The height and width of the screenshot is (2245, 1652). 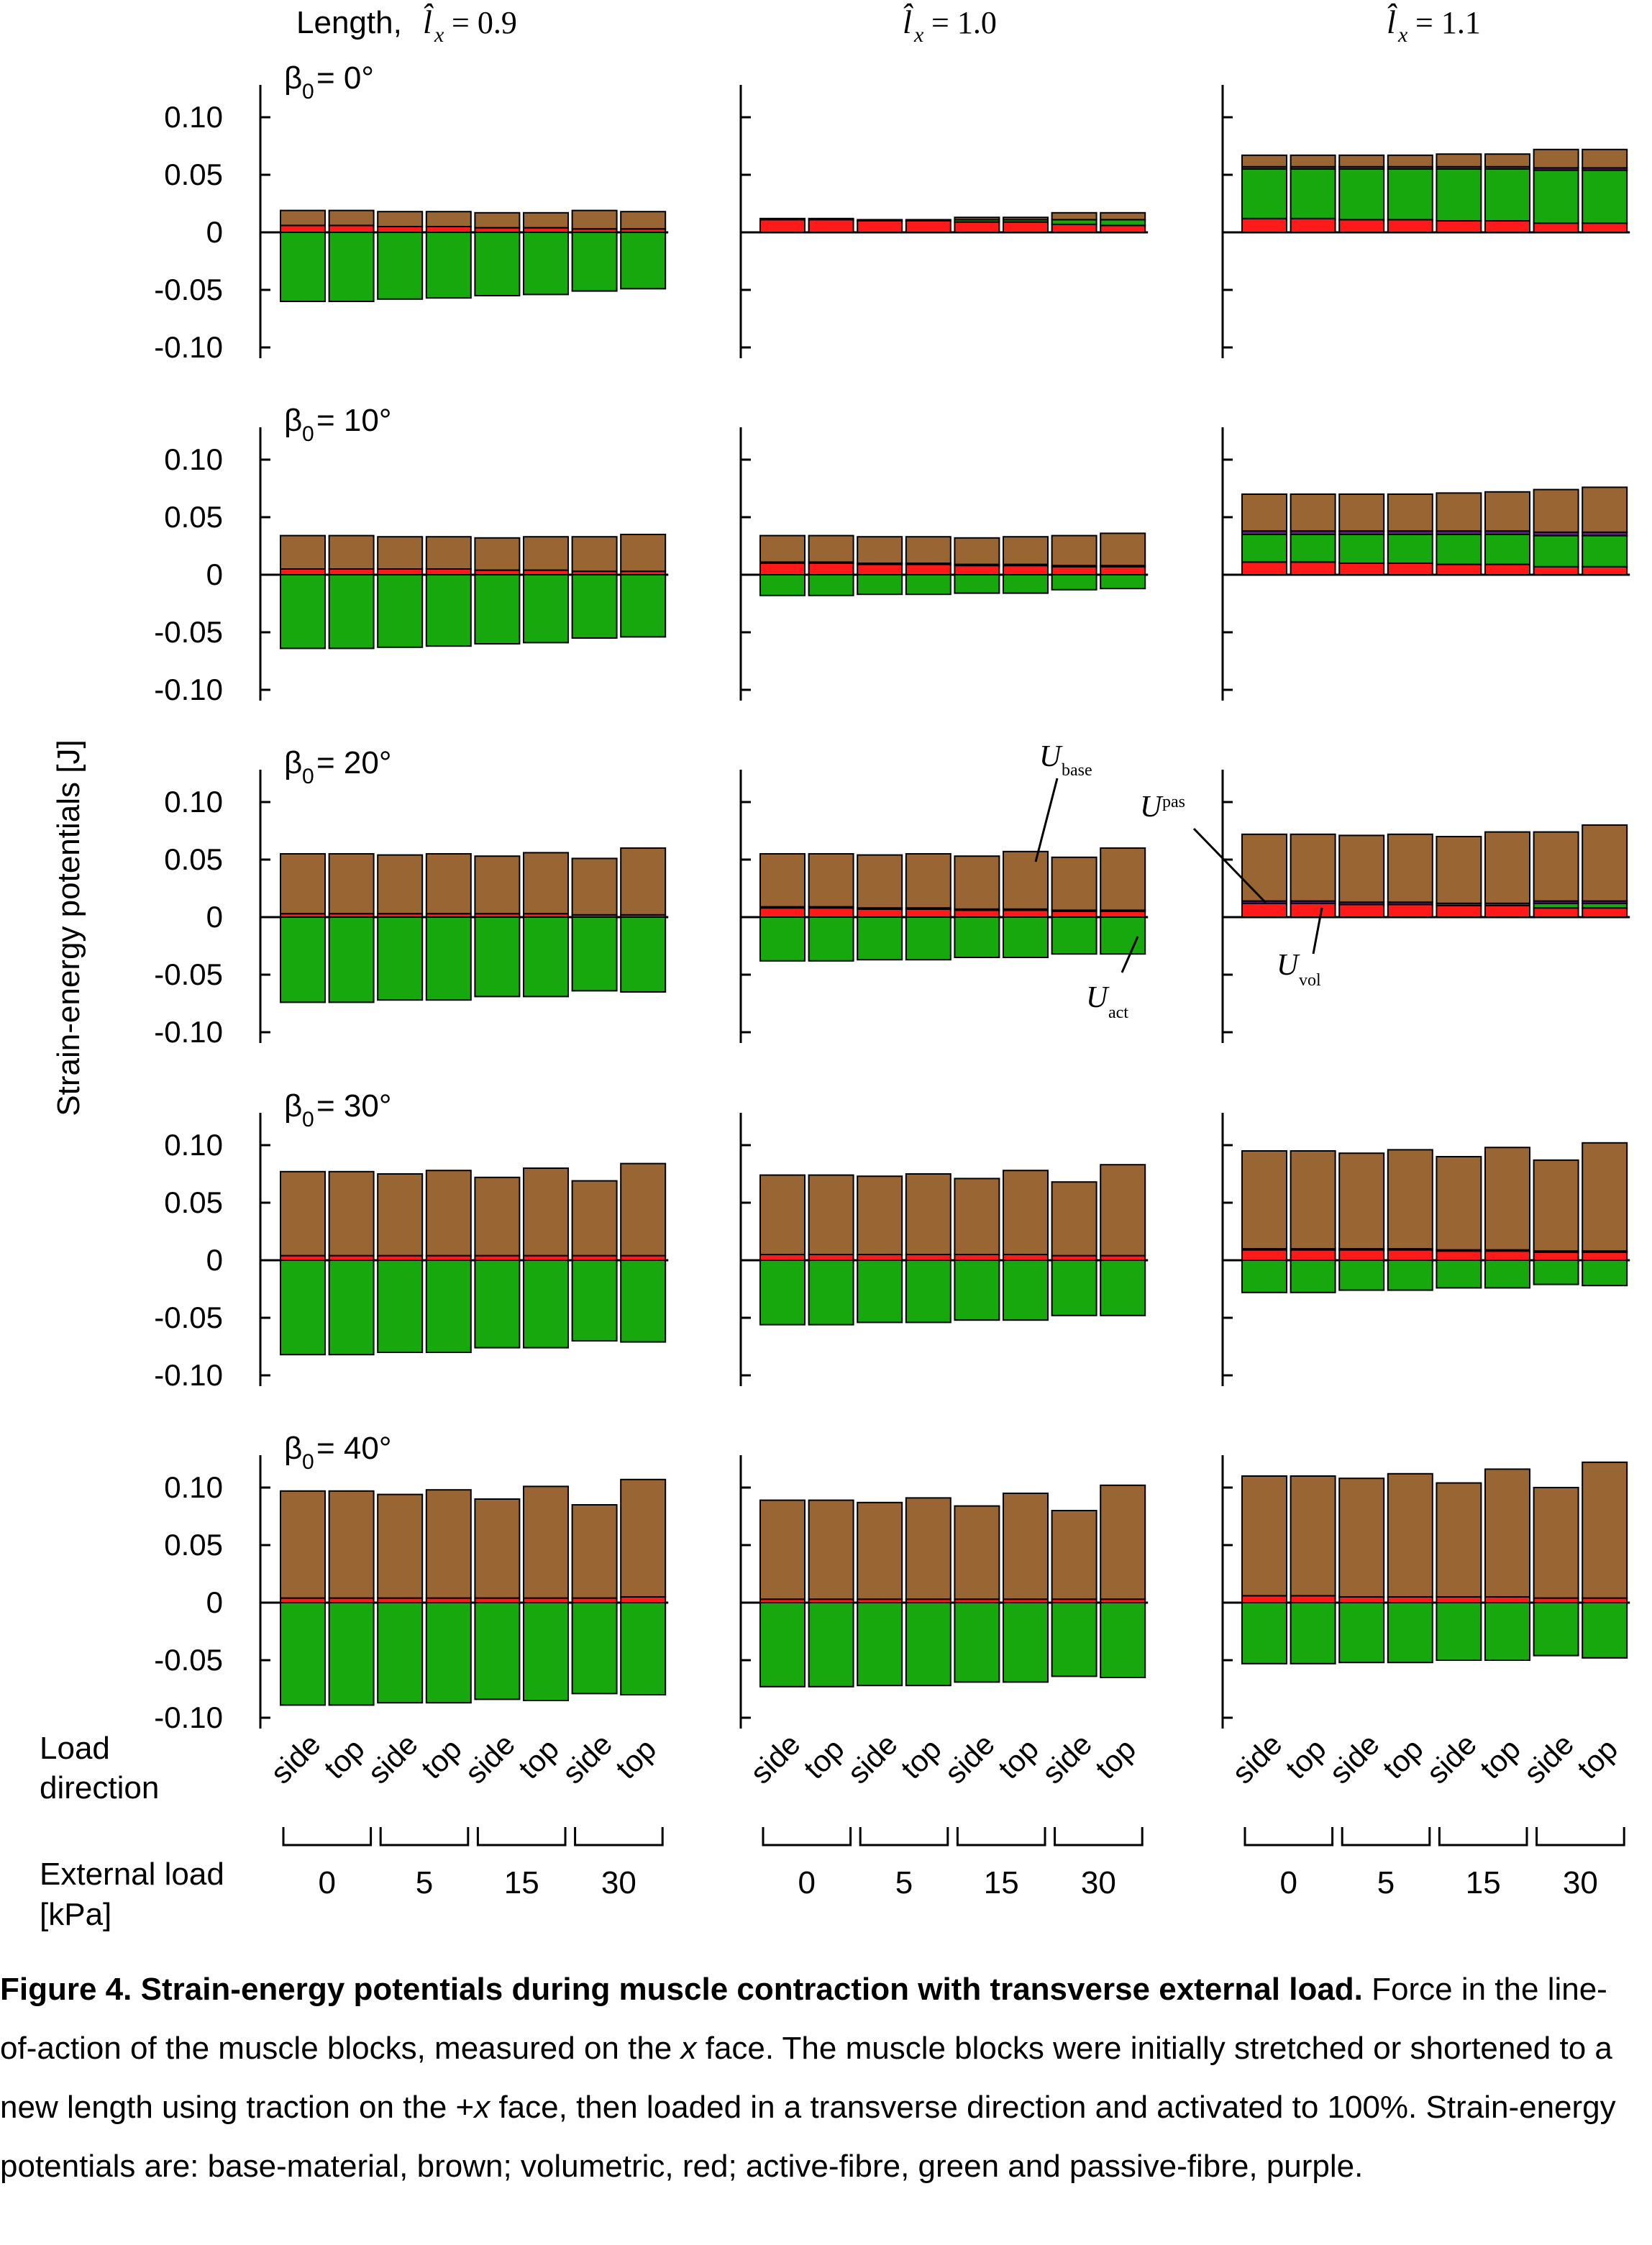 I want to click on load-direction-label: side, so click(x=1066, y=1759).